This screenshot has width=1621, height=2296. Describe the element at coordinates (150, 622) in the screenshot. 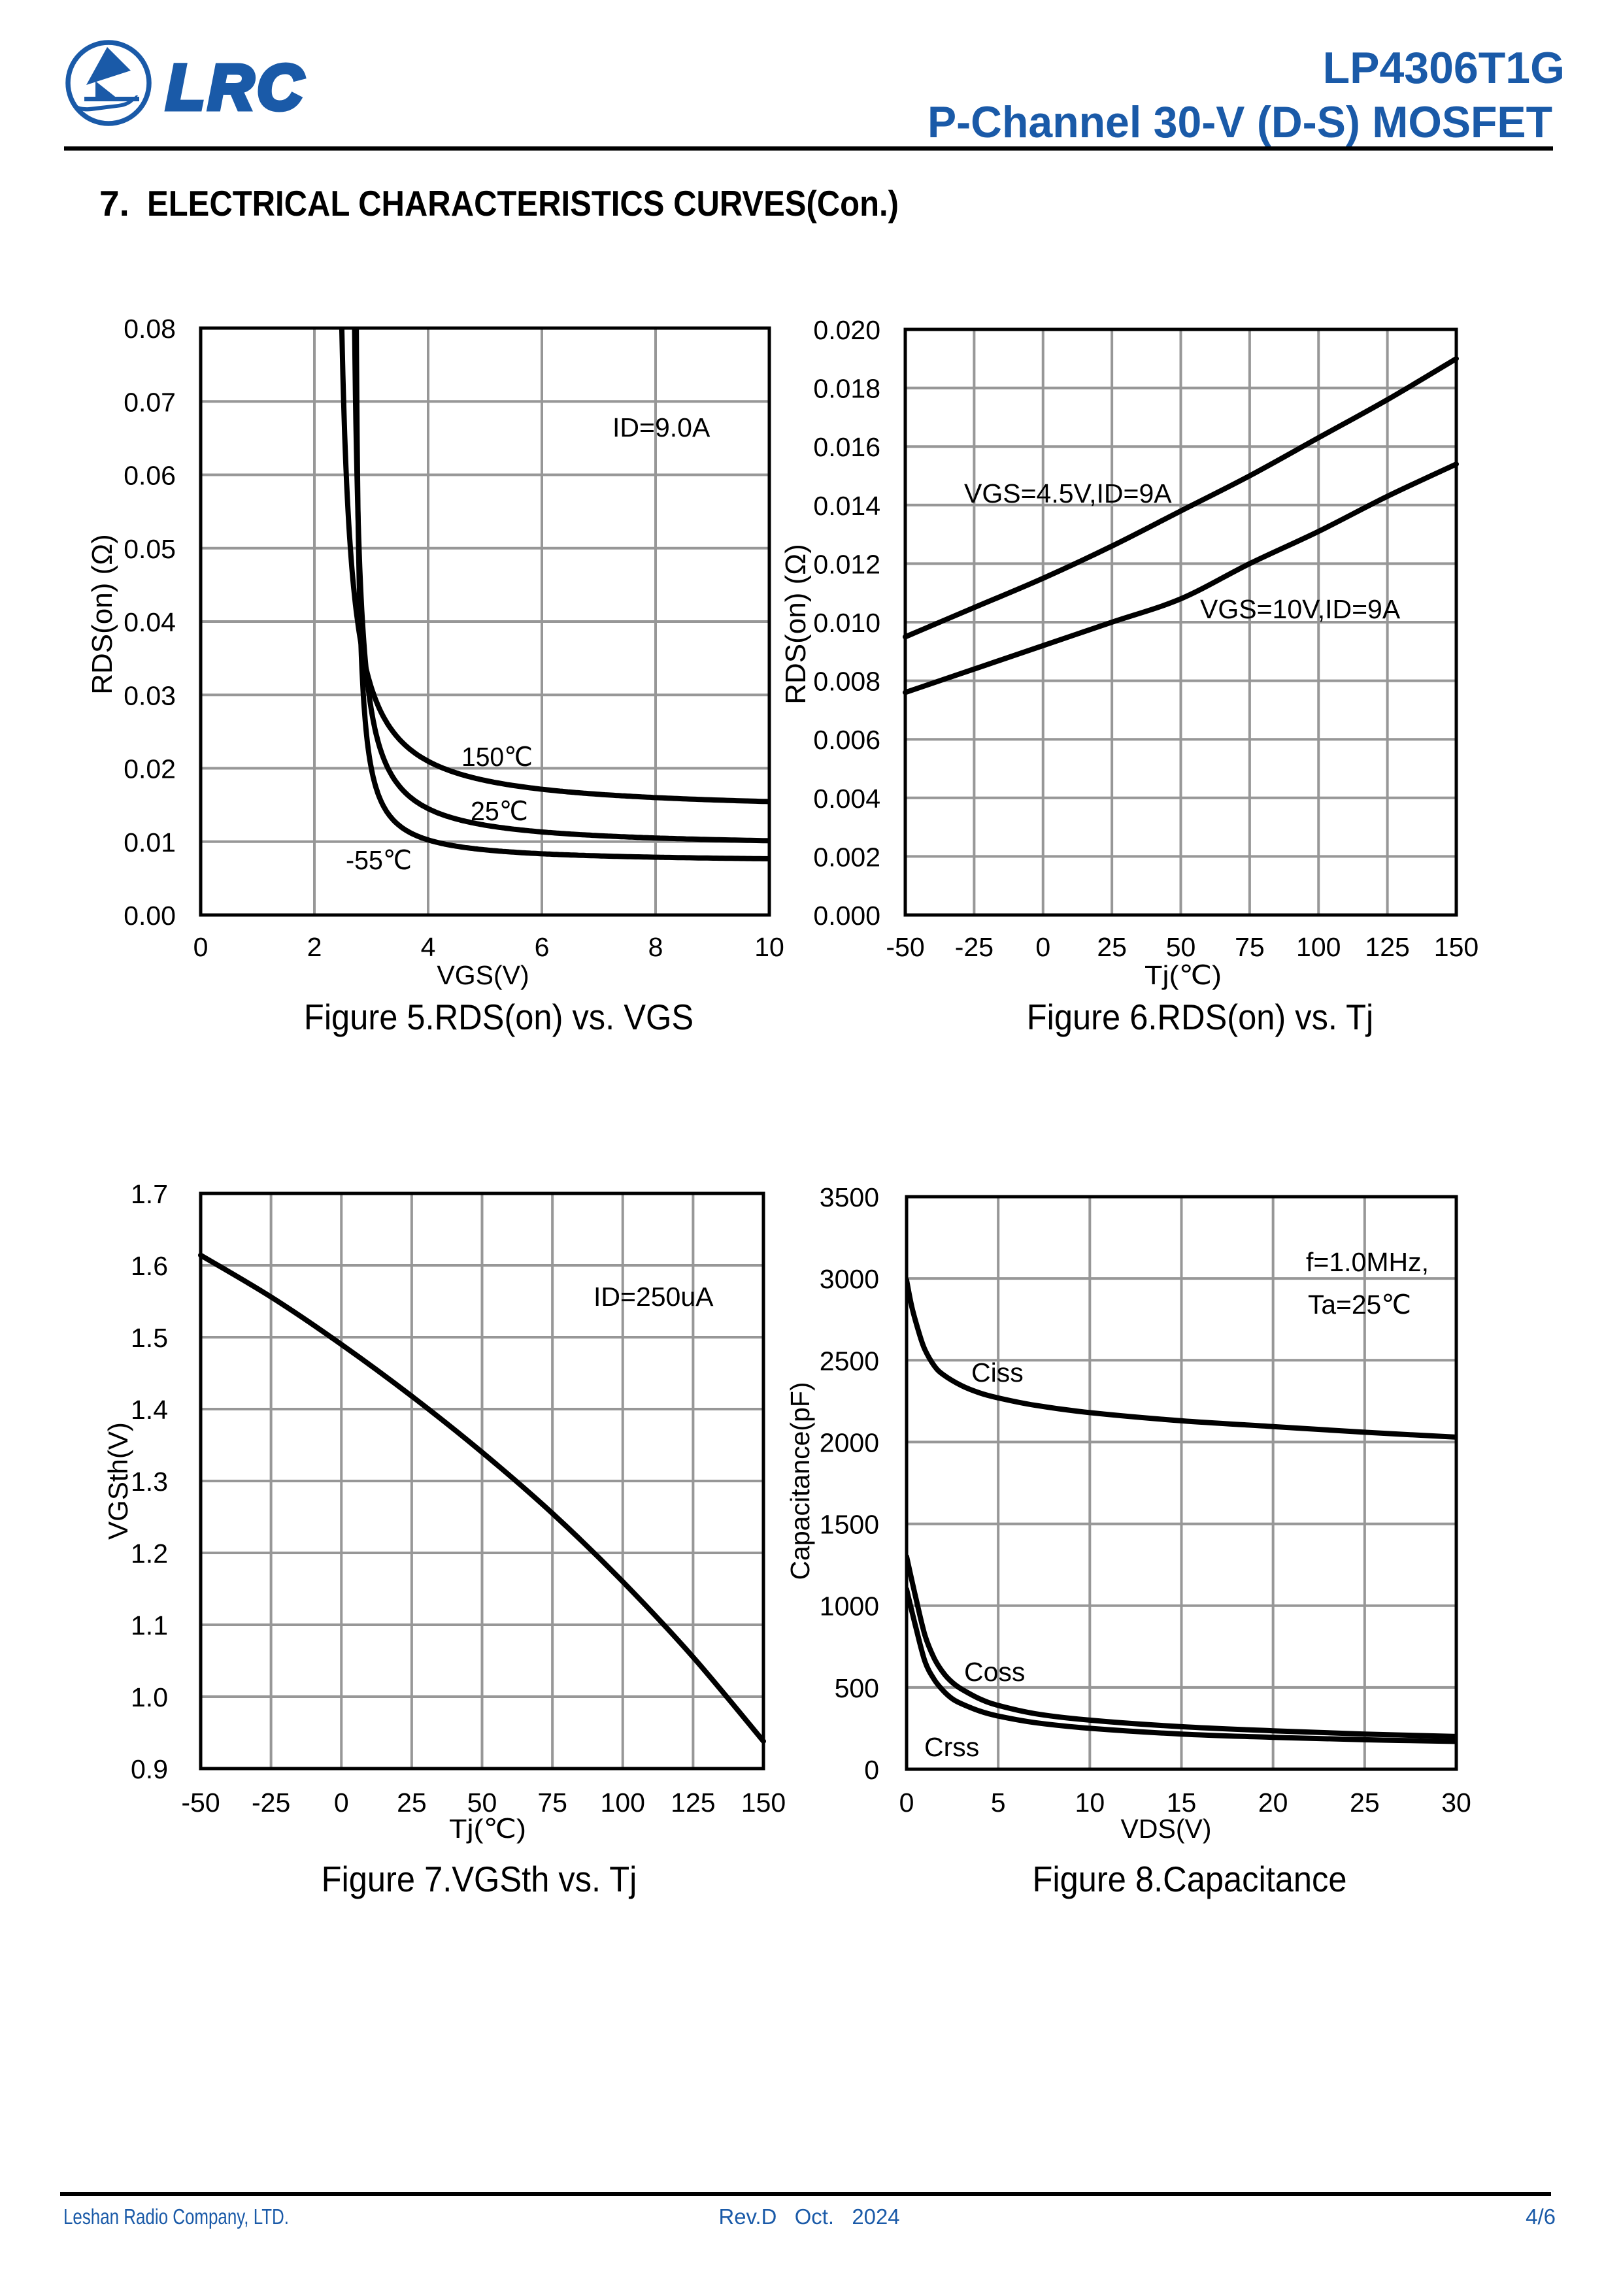

I see `svg-text: 0.04` at that location.